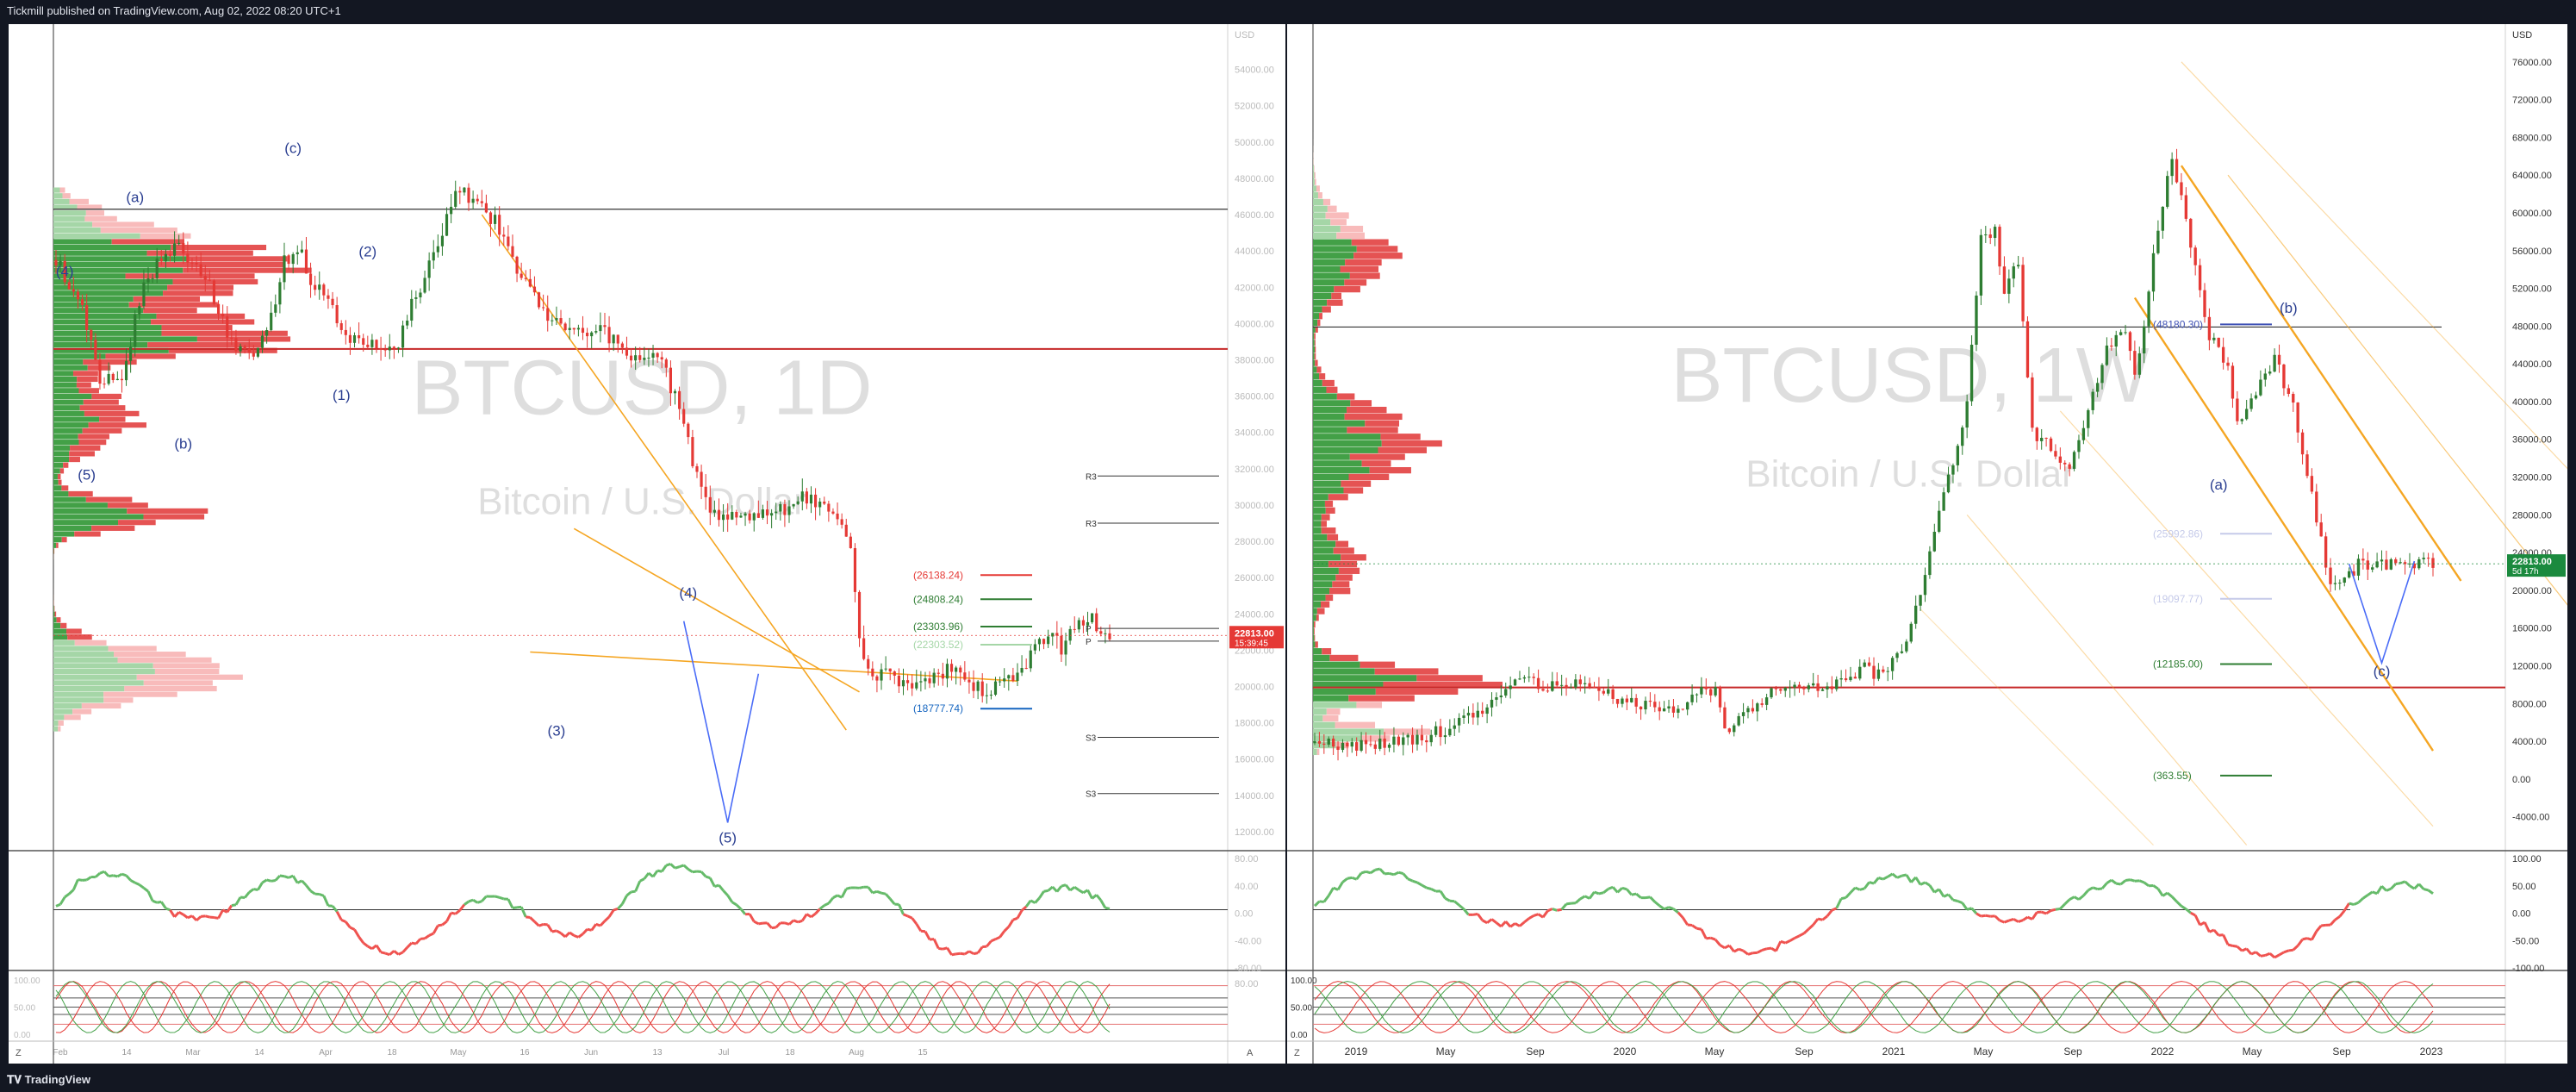  Describe the element at coordinates (938, 708) in the screenshot. I see `fib-level-label: (18777.74)` at that location.